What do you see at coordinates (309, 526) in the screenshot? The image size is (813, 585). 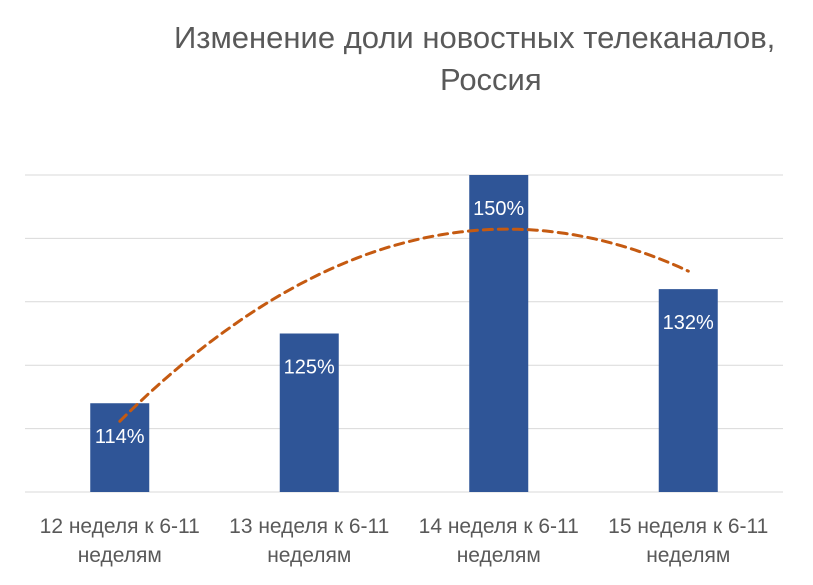 I see `x-tick-label-2-line-1: 13 неделя к 6-11` at bounding box center [309, 526].